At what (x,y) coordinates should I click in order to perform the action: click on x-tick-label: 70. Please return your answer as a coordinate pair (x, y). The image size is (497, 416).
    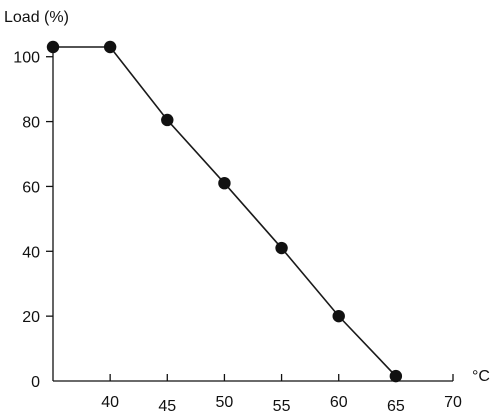
    Looking at the image, I should click on (453, 402).